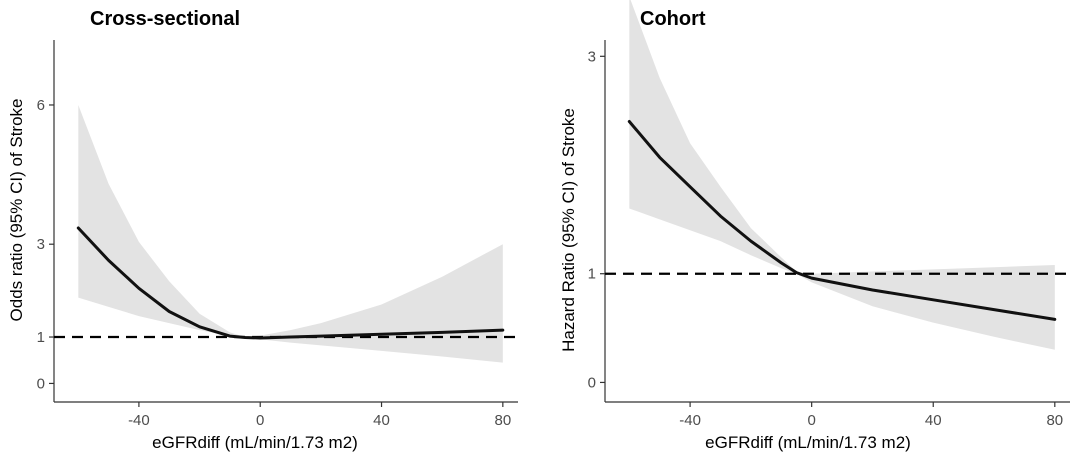 This screenshot has height=458, width=1080. Describe the element at coordinates (290, 283) in the screenshot. I see `series-line` at that location.